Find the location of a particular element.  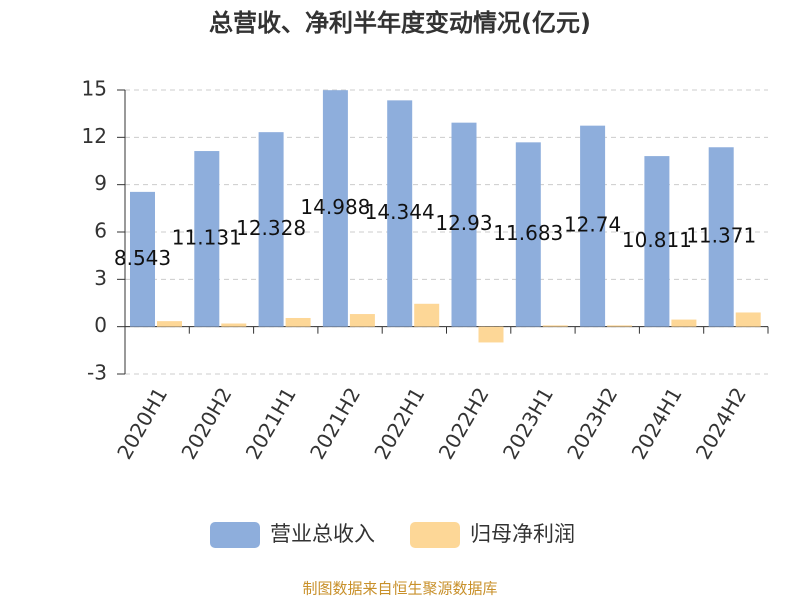

y-tick-label: 15 is located at coordinates (94, 89).